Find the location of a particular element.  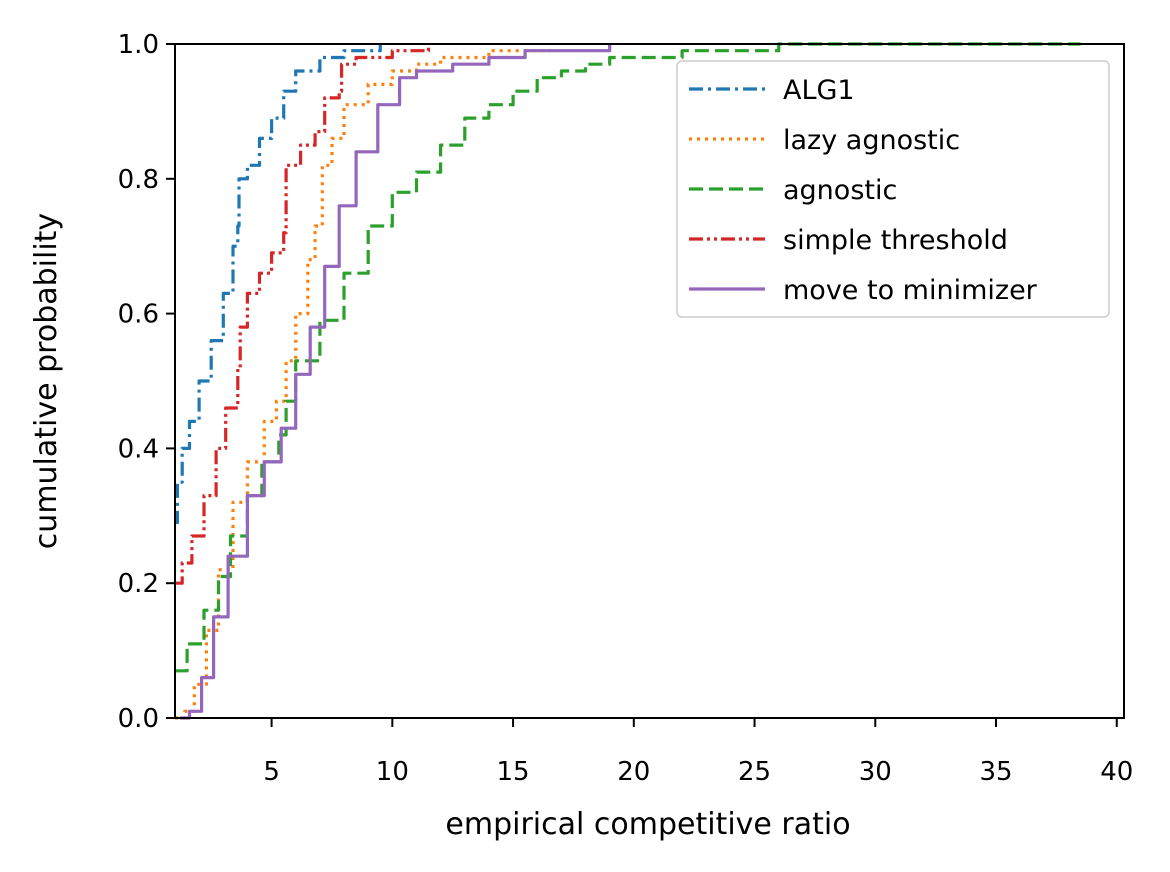

y-tick-label: 0.2 is located at coordinates (138, 584).